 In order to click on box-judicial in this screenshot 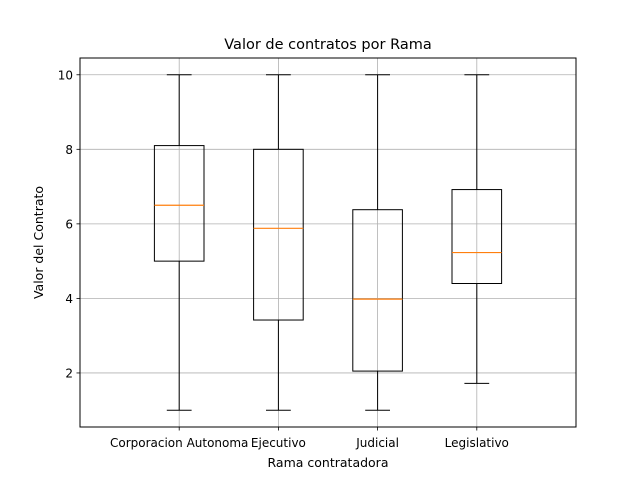, I will do `click(377, 242)`.